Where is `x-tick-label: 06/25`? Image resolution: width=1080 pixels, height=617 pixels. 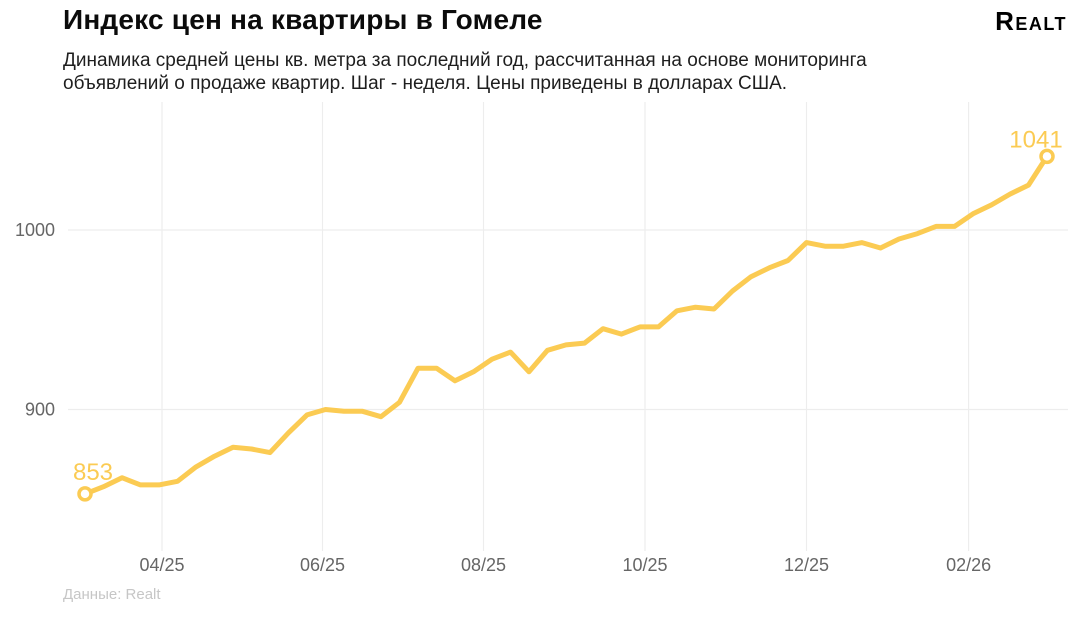
x-tick-label: 06/25 is located at coordinates (322, 565).